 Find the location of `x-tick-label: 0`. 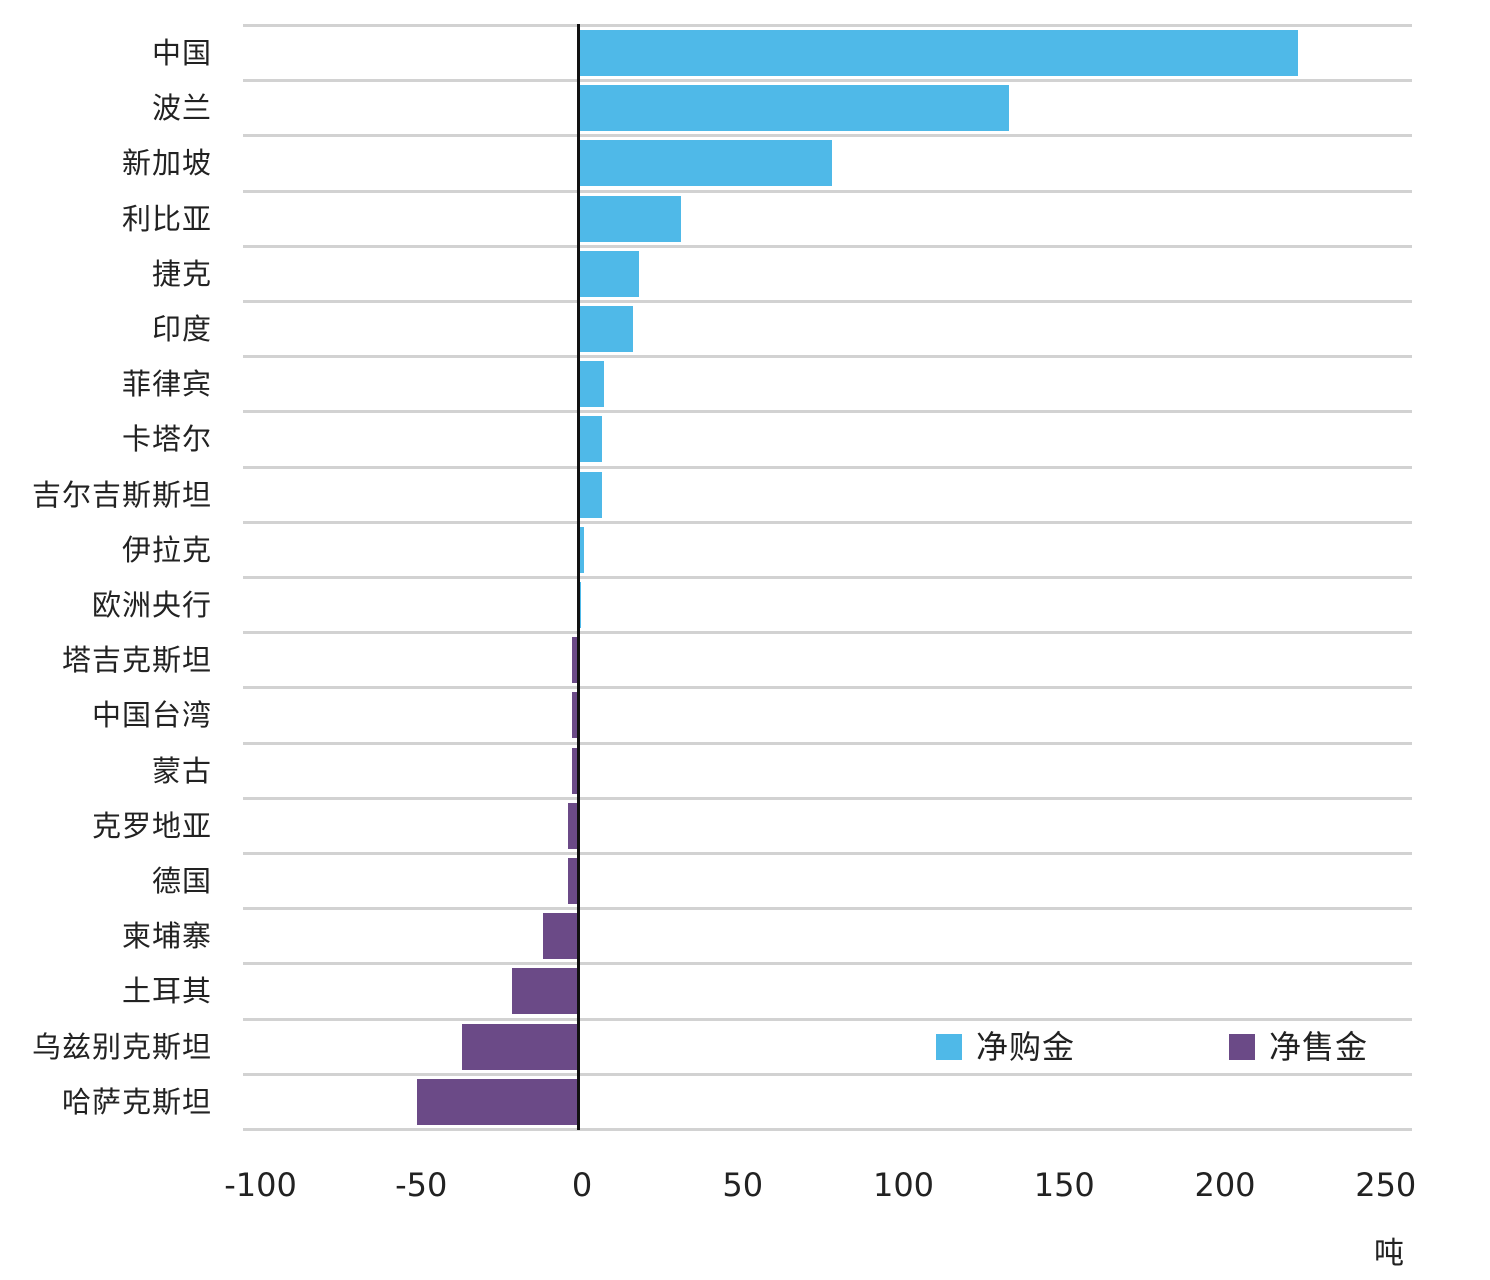

x-tick-label: 0 is located at coordinates (582, 1185).